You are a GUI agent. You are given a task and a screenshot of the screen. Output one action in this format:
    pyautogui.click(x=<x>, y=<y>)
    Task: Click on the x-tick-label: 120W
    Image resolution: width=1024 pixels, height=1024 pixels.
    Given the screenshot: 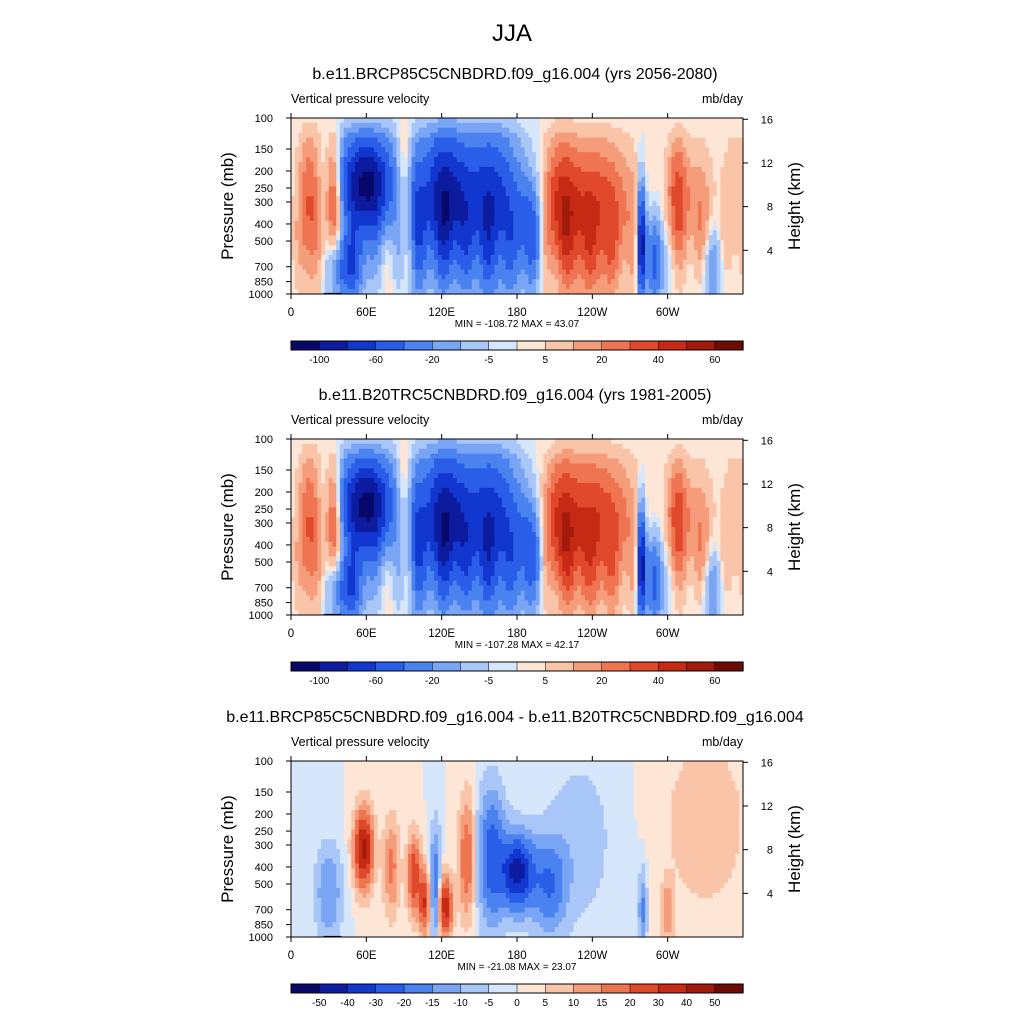 What is the action you would take?
    pyautogui.click(x=592, y=313)
    